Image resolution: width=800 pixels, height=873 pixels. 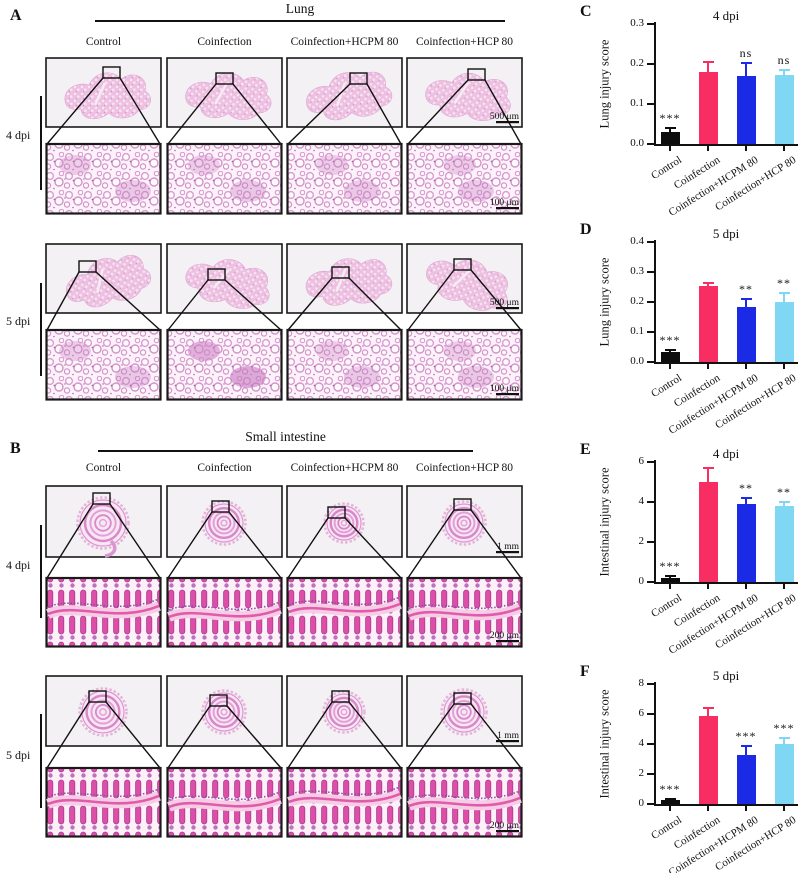 I want to click on intestine-tissue, so click(x=224, y=712).